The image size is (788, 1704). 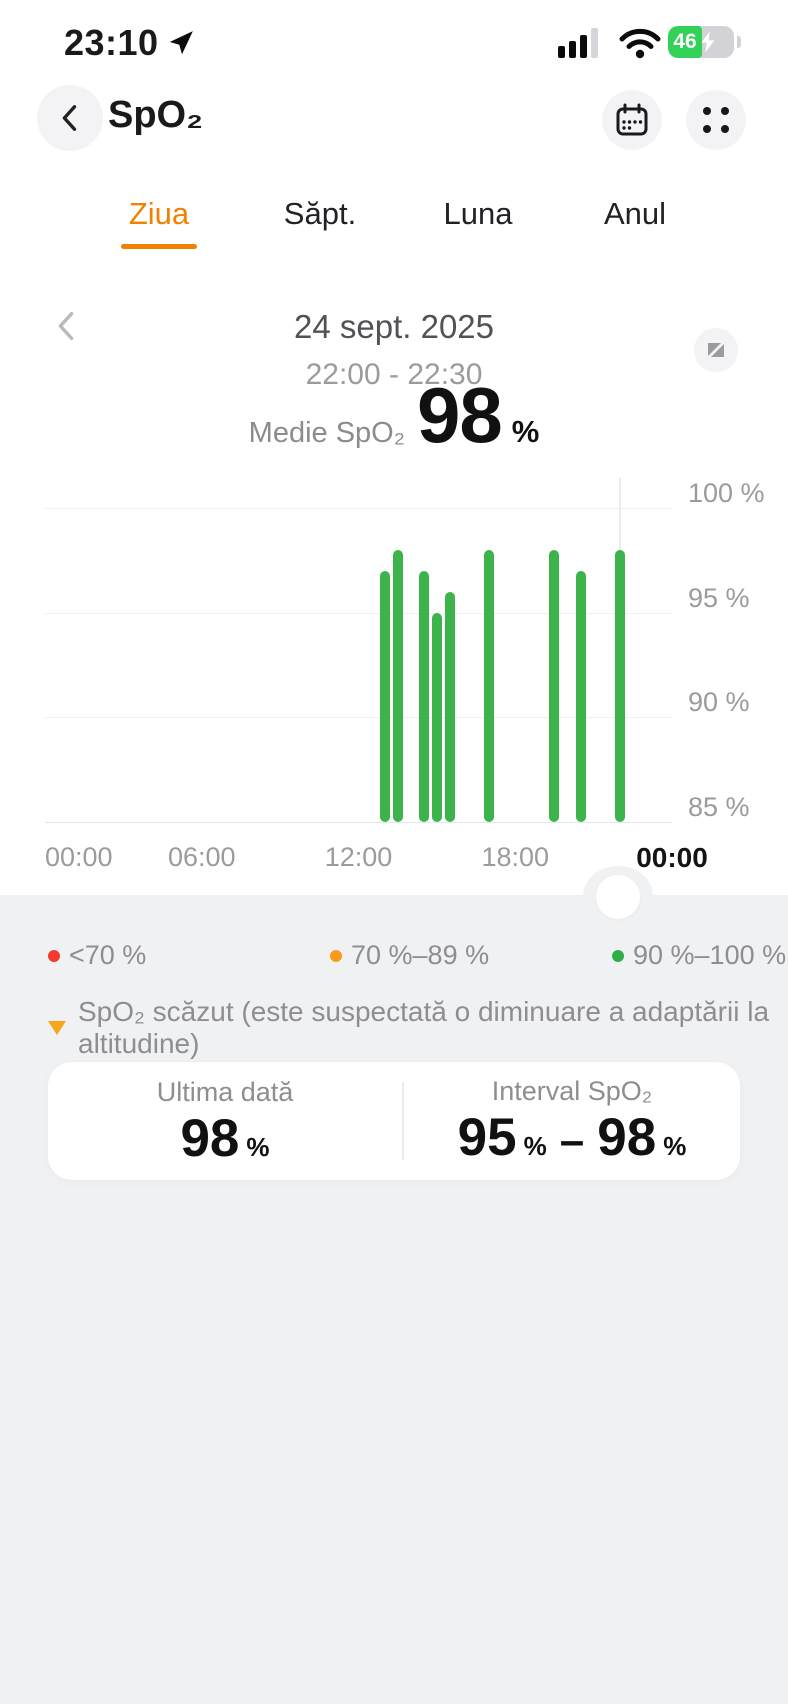 What do you see at coordinates (572, 1091) in the screenshot?
I see `interval-label: Interval SpO₂` at bounding box center [572, 1091].